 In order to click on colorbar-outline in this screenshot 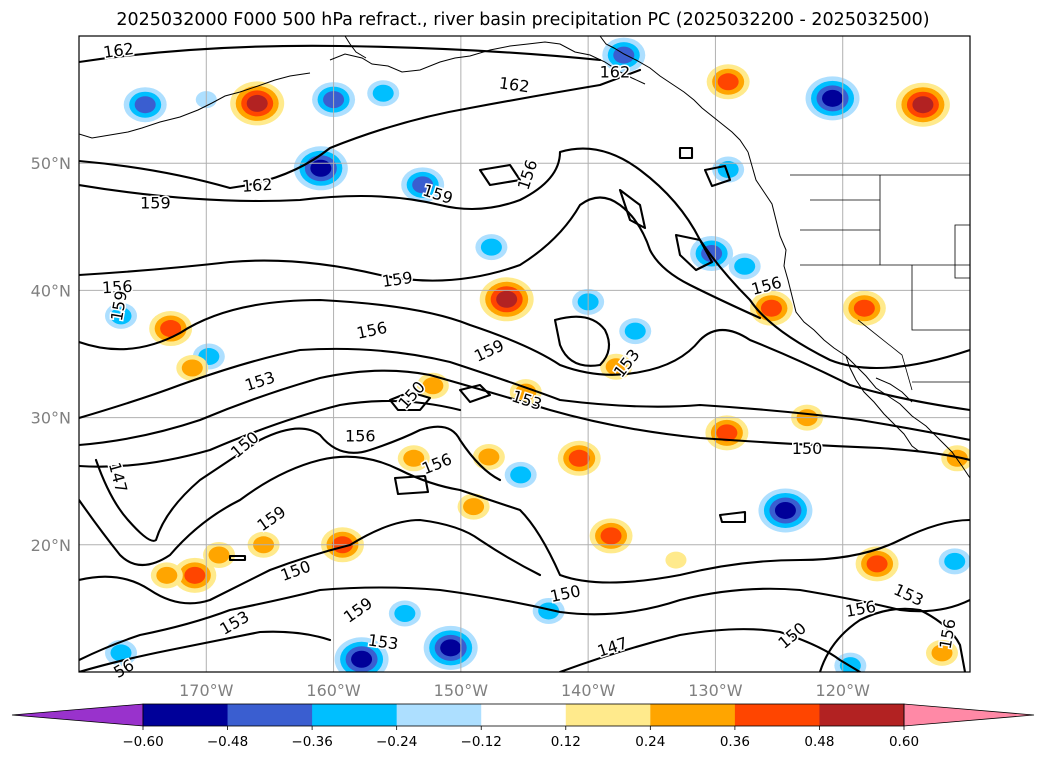, I will do `click(523, 715)`.